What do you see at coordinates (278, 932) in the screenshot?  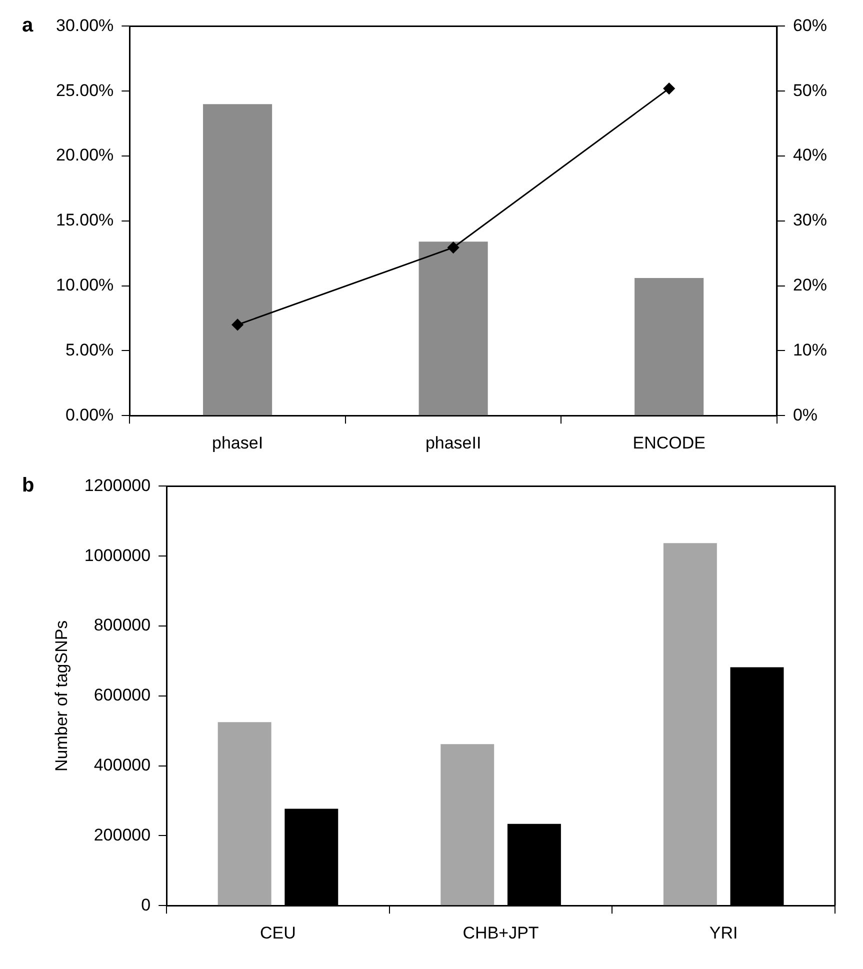 I see `x-tick-label: CEU` at bounding box center [278, 932].